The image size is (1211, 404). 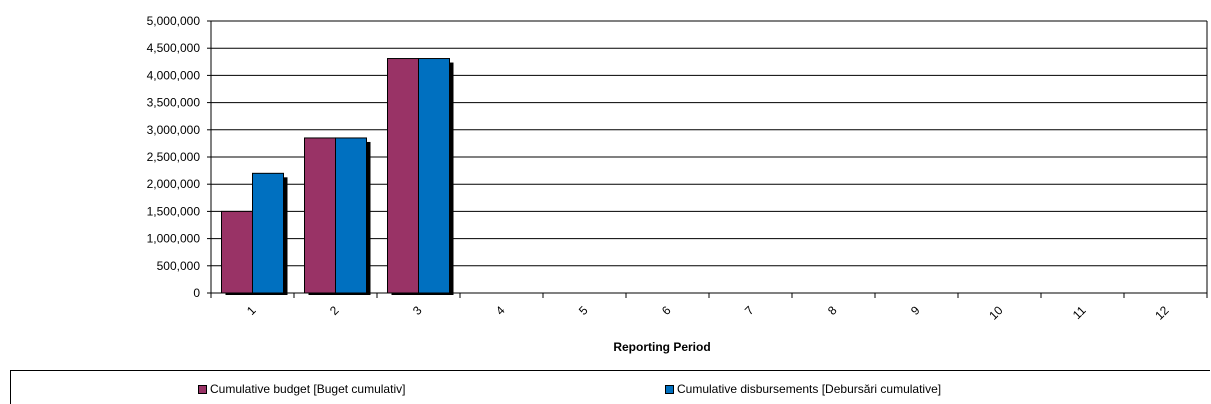 I want to click on y-tick-label: 0, so click(x=196, y=293).